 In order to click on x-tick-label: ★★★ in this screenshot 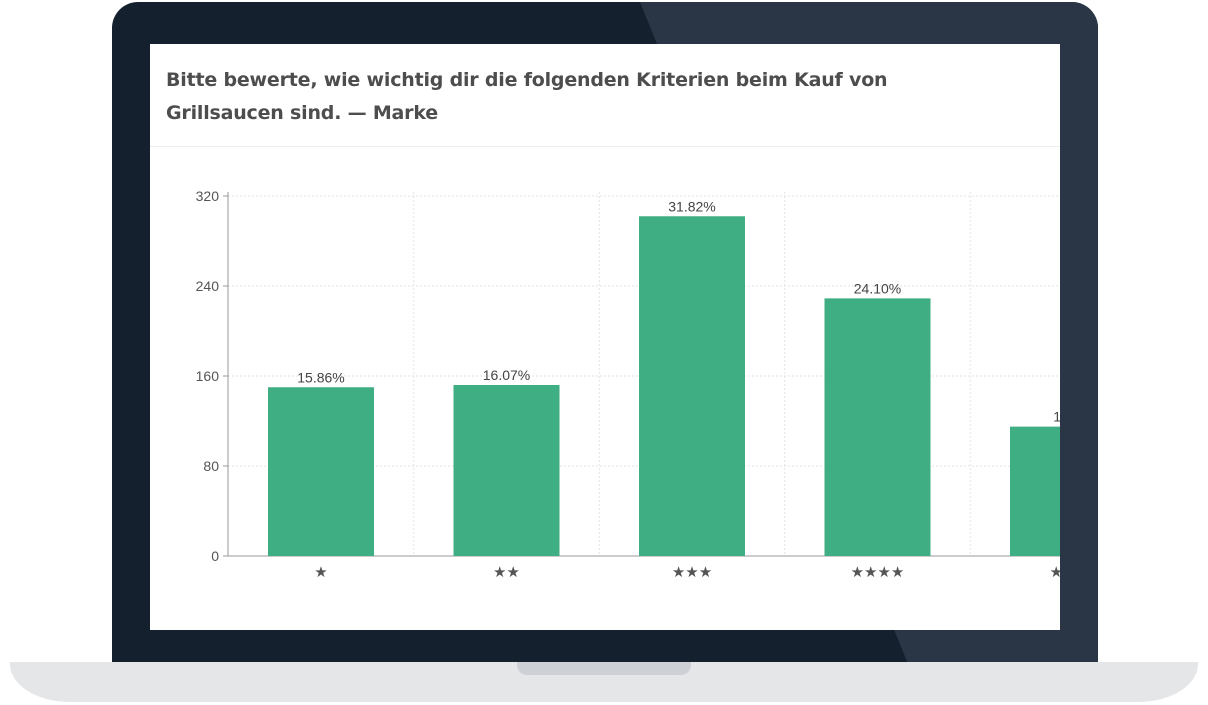, I will do `click(692, 572)`.